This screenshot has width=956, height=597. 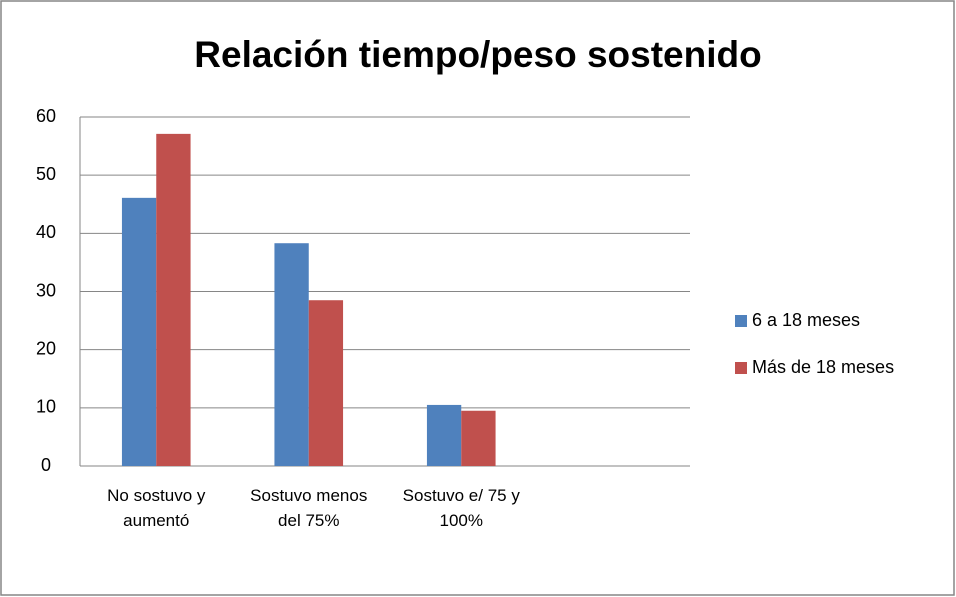 What do you see at coordinates (46, 465) in the screenshot?
I see `y-tick-label: 0` at bounding box center [46, 465].